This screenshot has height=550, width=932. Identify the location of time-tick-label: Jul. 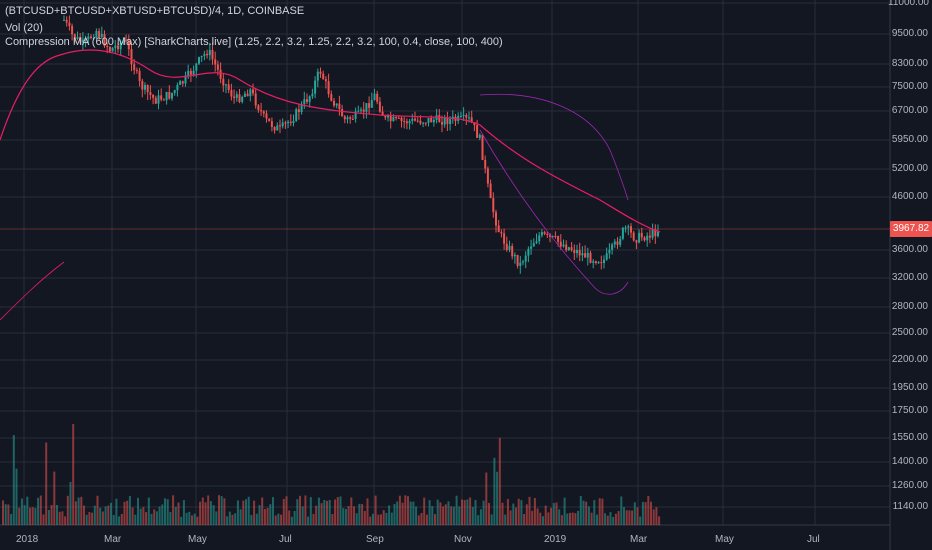
(285, 539).